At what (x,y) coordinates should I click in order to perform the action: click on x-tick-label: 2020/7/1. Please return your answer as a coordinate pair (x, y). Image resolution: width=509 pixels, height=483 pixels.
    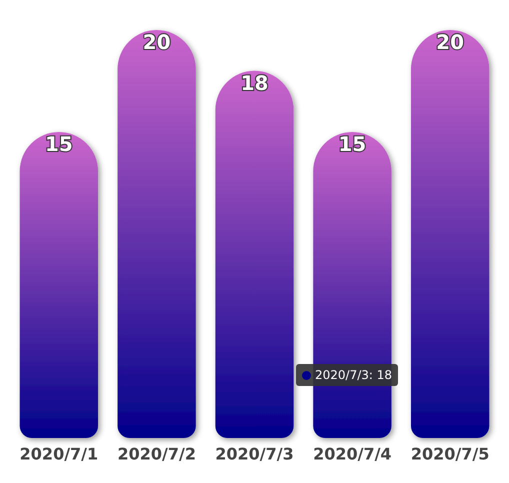
    Looking at the image, I should click on (59, 454).